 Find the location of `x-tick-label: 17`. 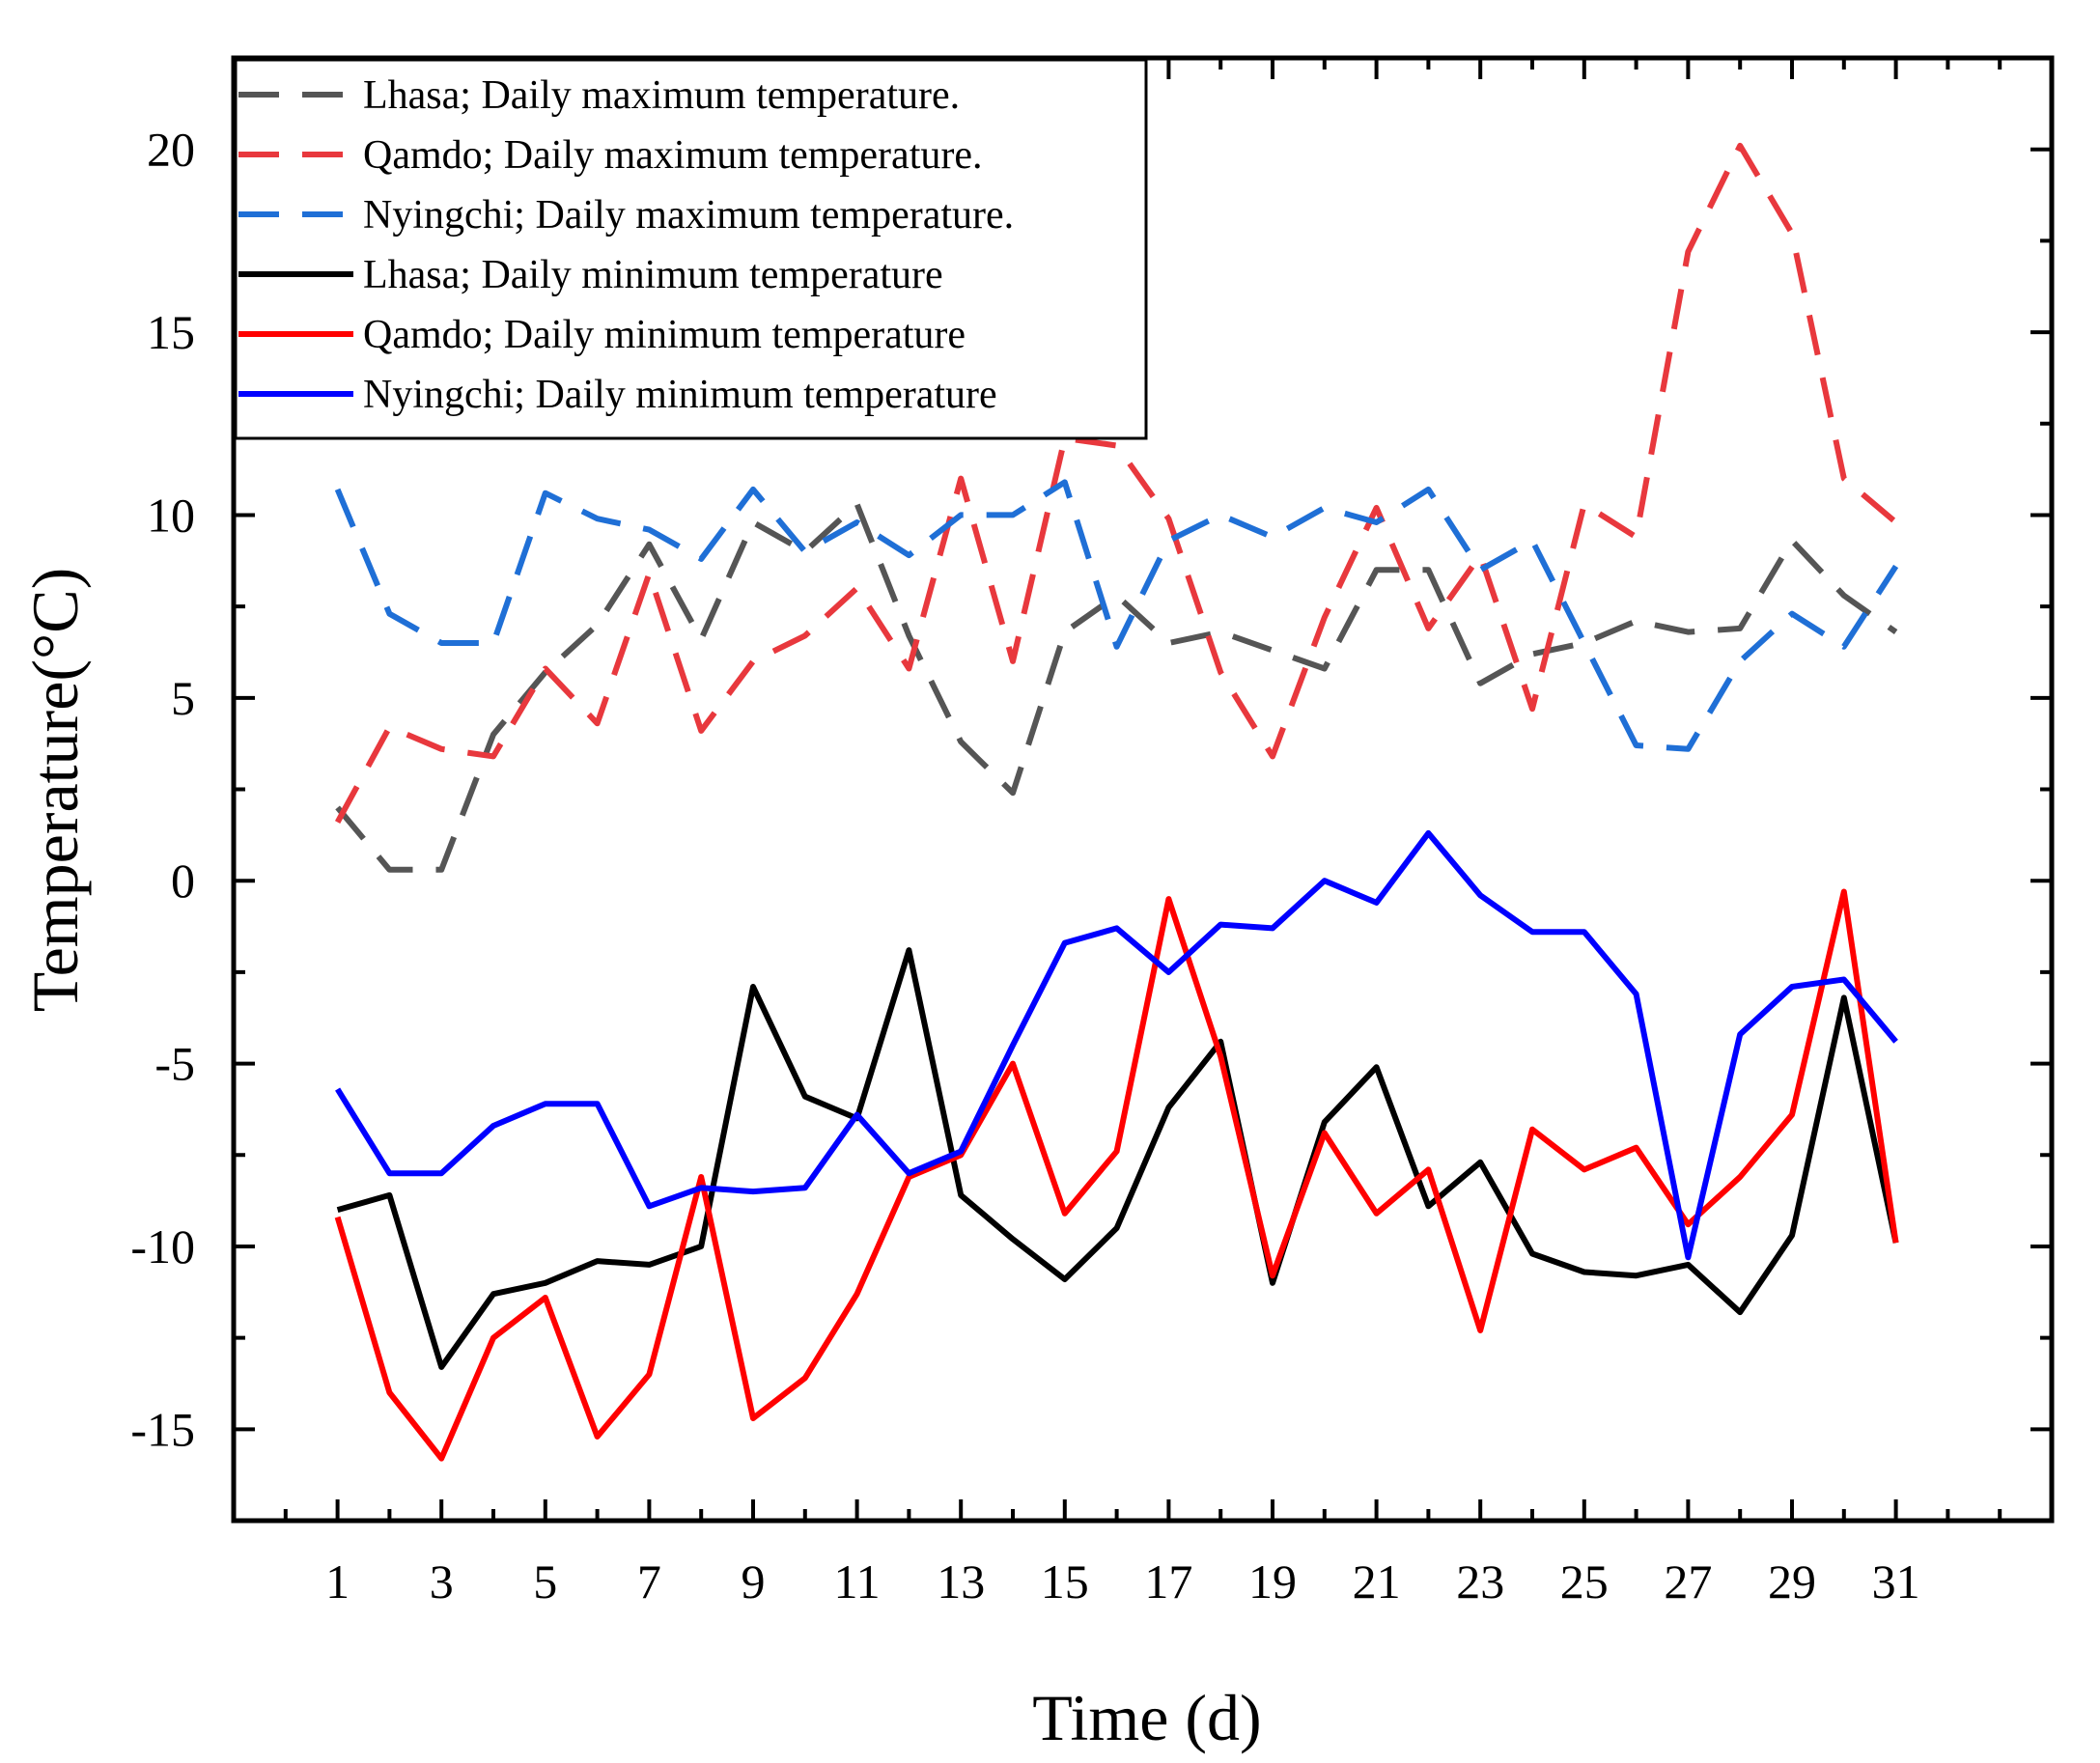

x-tick-label: 17 is located at coordinates (1168, 1582).